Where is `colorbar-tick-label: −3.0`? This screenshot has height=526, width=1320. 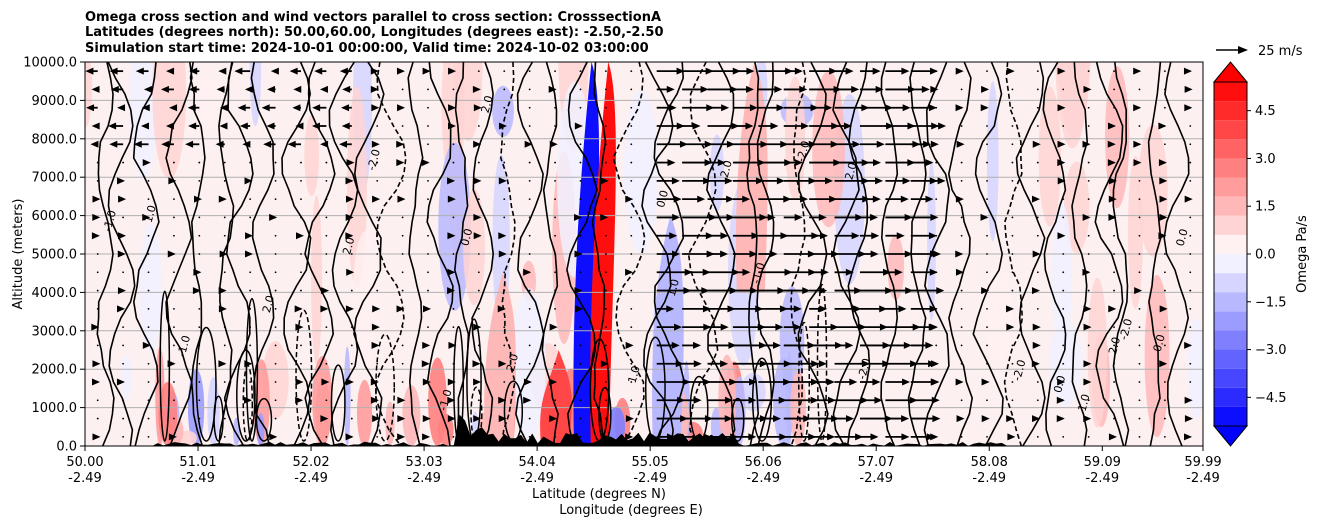
colorbar-tick-label: −3.0 is located at coordinates (1271, 350).